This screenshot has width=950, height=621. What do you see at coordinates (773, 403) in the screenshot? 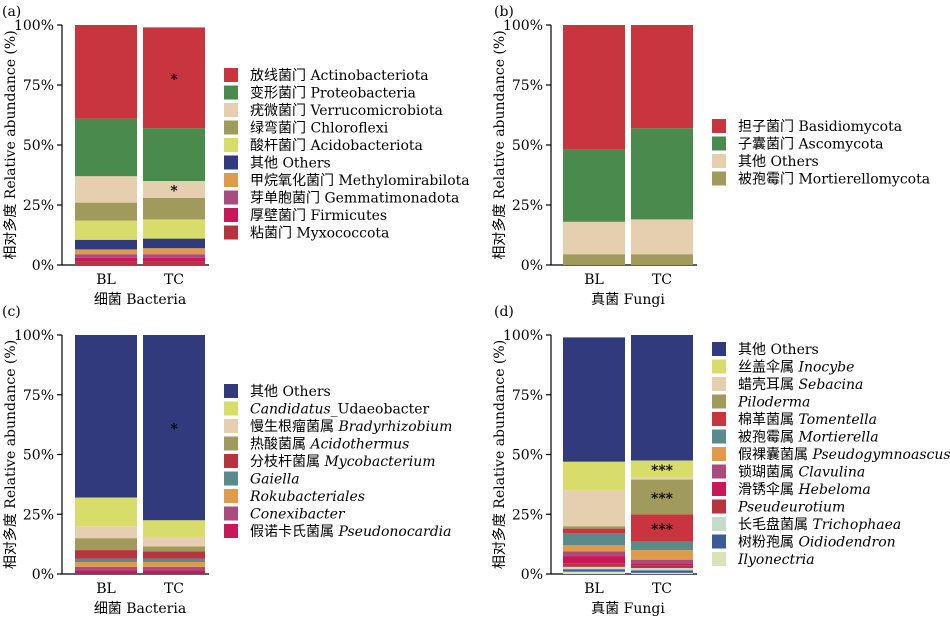
I see `legend-entry: Piloderma` at bounding box center [773, 403].